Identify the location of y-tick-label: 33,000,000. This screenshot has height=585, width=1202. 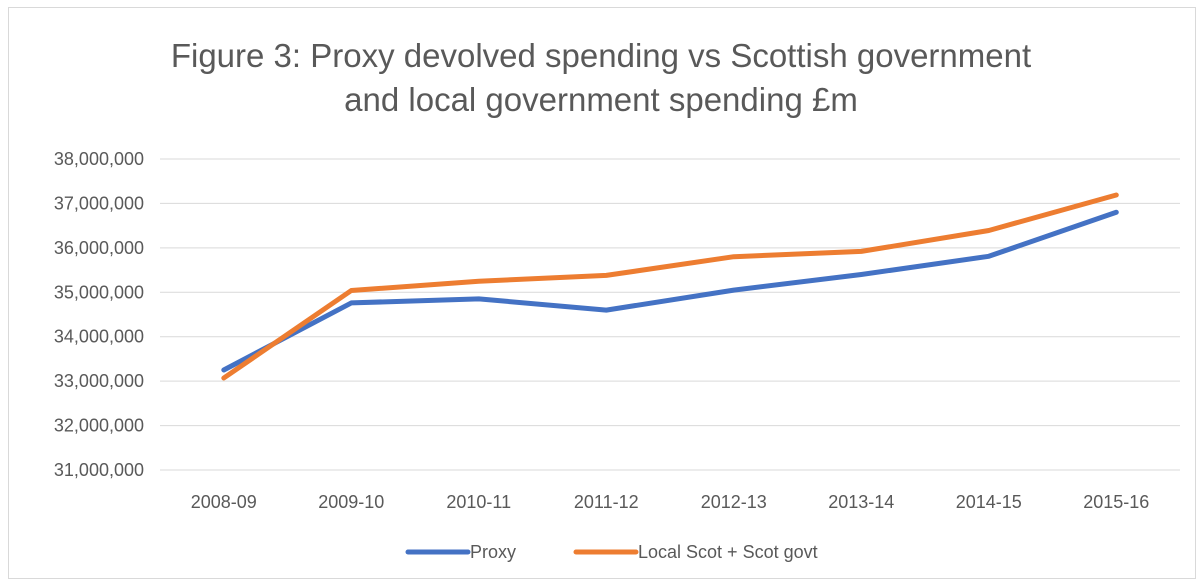
(99, 381).